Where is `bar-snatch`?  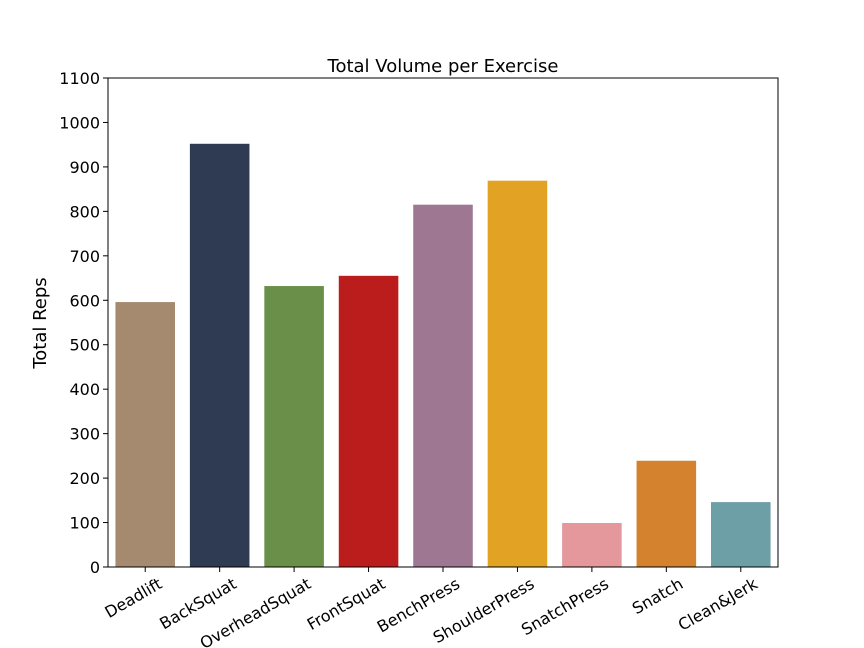 bar-snatch is located at coordinates (666, 513).